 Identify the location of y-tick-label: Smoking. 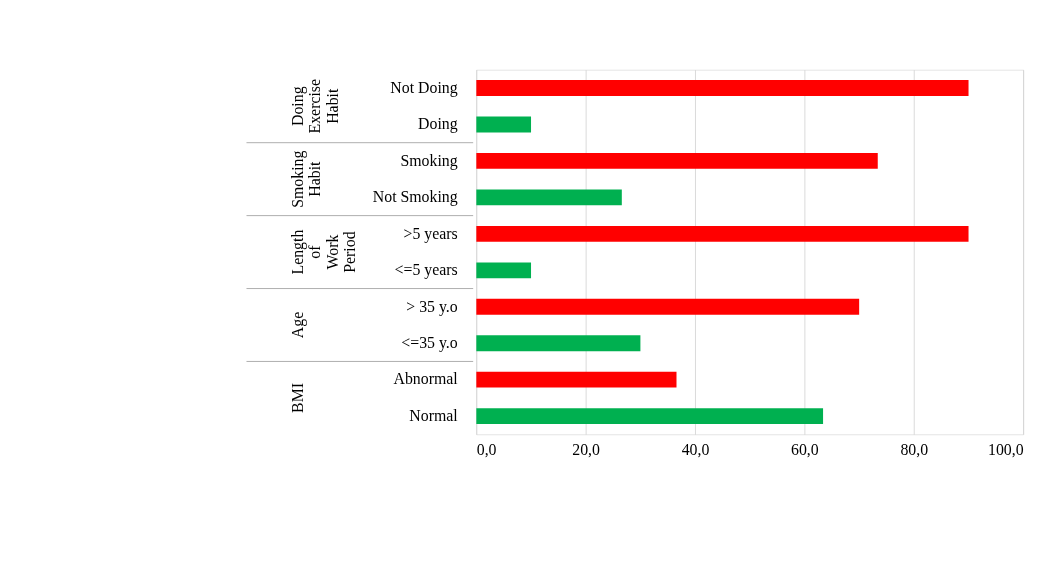
(429, 160).